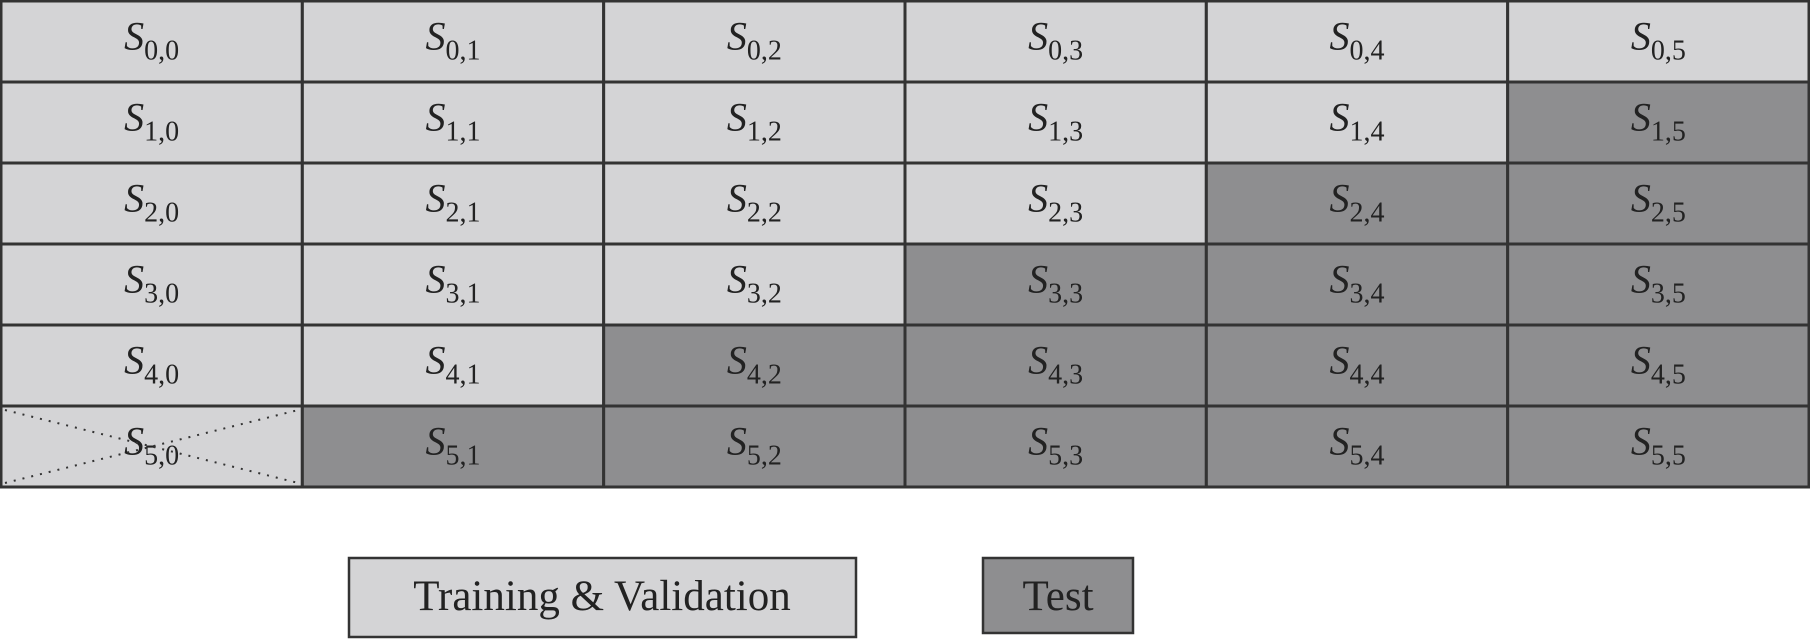  I want to click on legend-label: Training & Validation, so click(601, 596).